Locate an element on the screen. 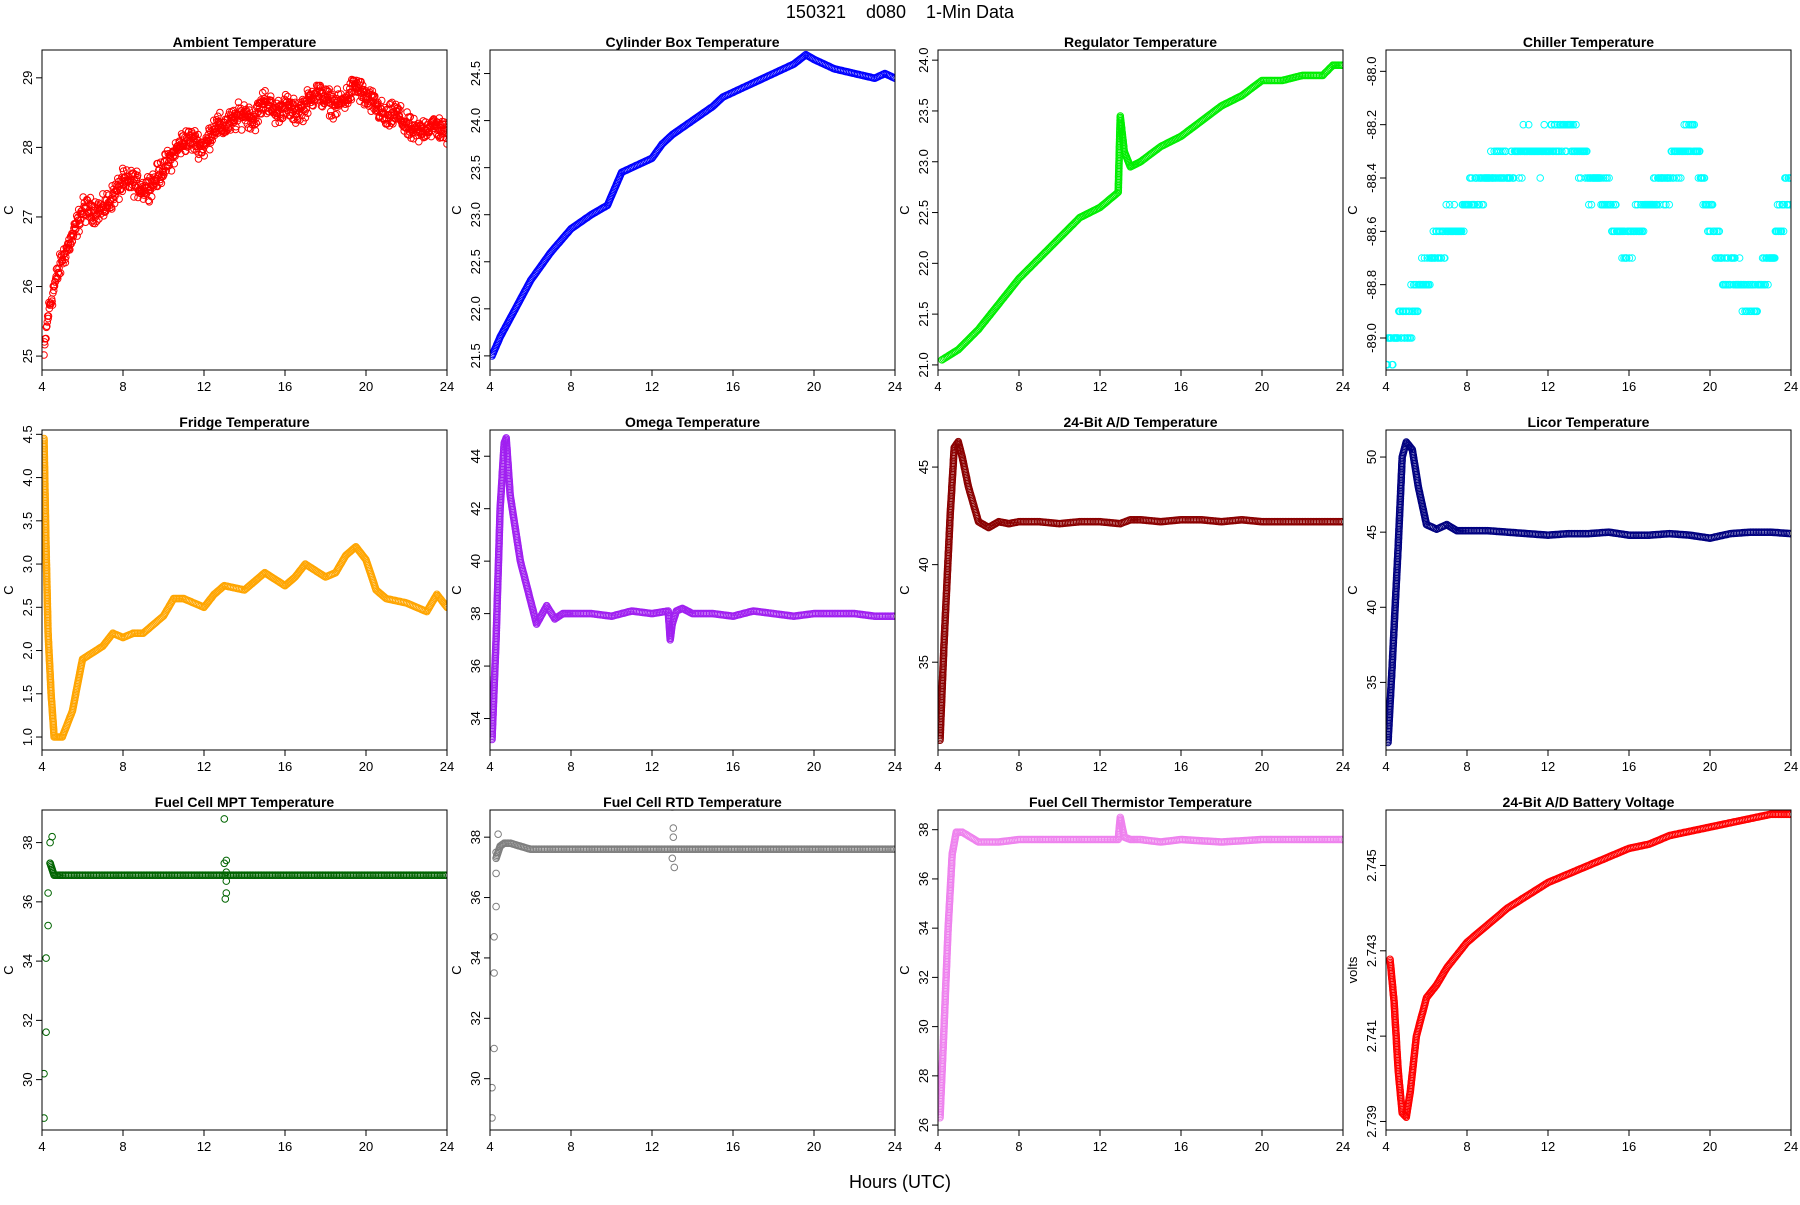 The height and width of the screenshot is (1205, 1800). y-tick-label: 3.5 is located at coordinates (27, 521).